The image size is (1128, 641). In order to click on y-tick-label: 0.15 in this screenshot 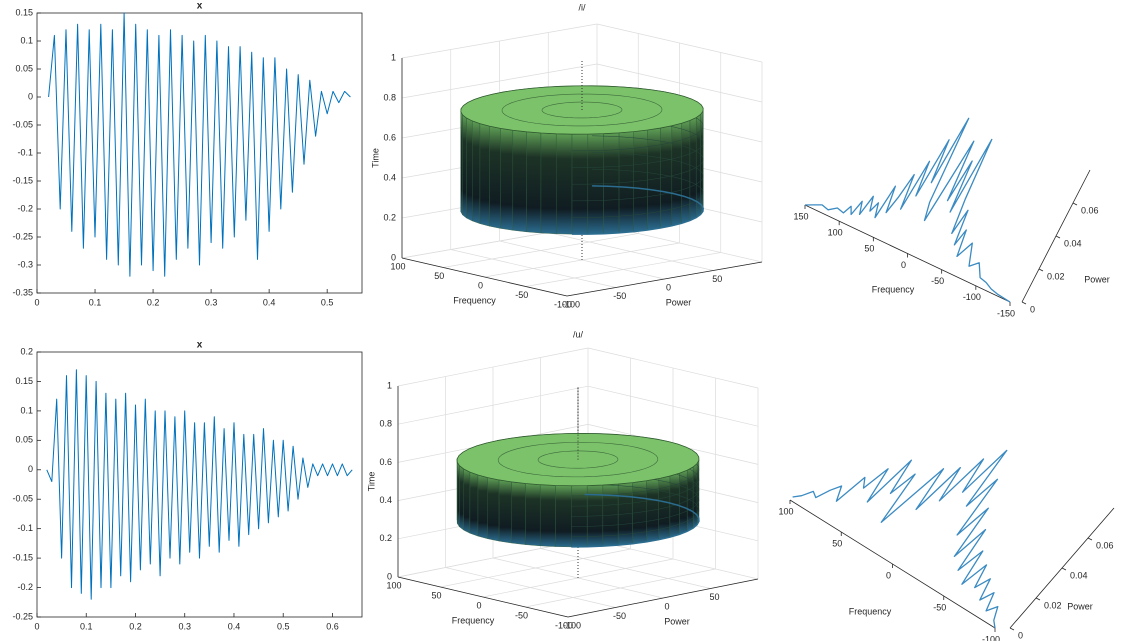, I will do `click(24, 12)`.